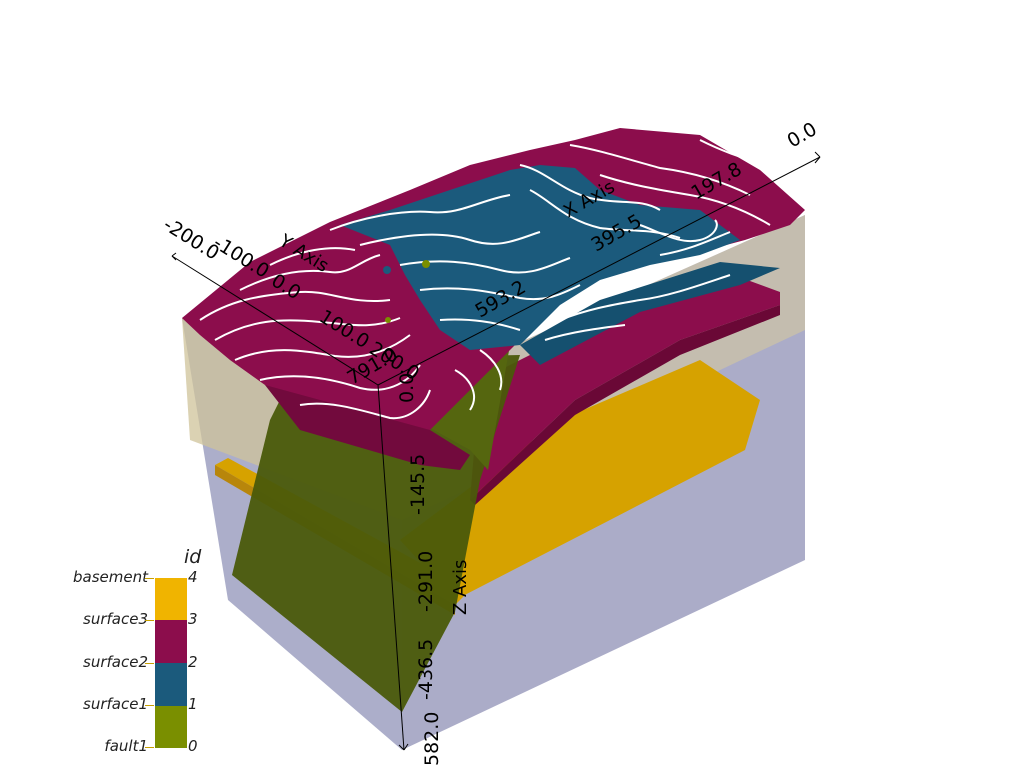 This screenshot has height=768, width=1024. Describe the element at coordinates (110, 577) in the screenshot. I see `legend-label-basement: basement` at that location.